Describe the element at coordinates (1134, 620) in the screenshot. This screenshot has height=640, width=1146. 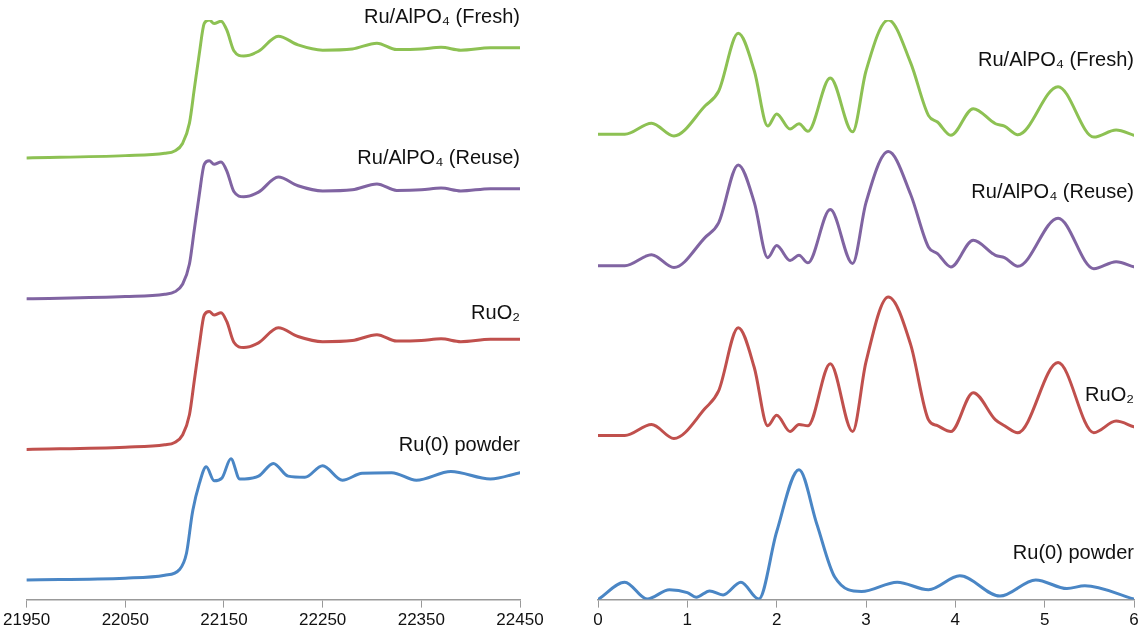
I see `x-tick-label: 6` at that location.